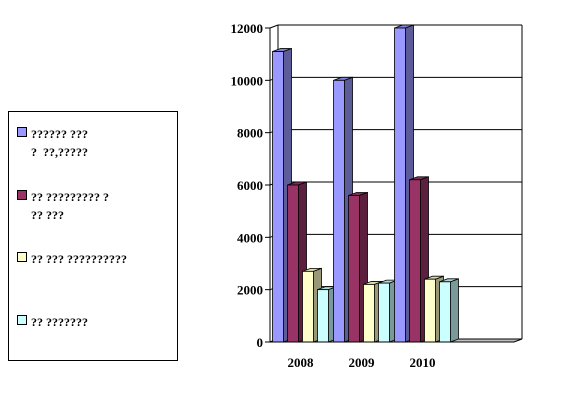  I want to click on y-tick-label: 0, so click(260, 342).